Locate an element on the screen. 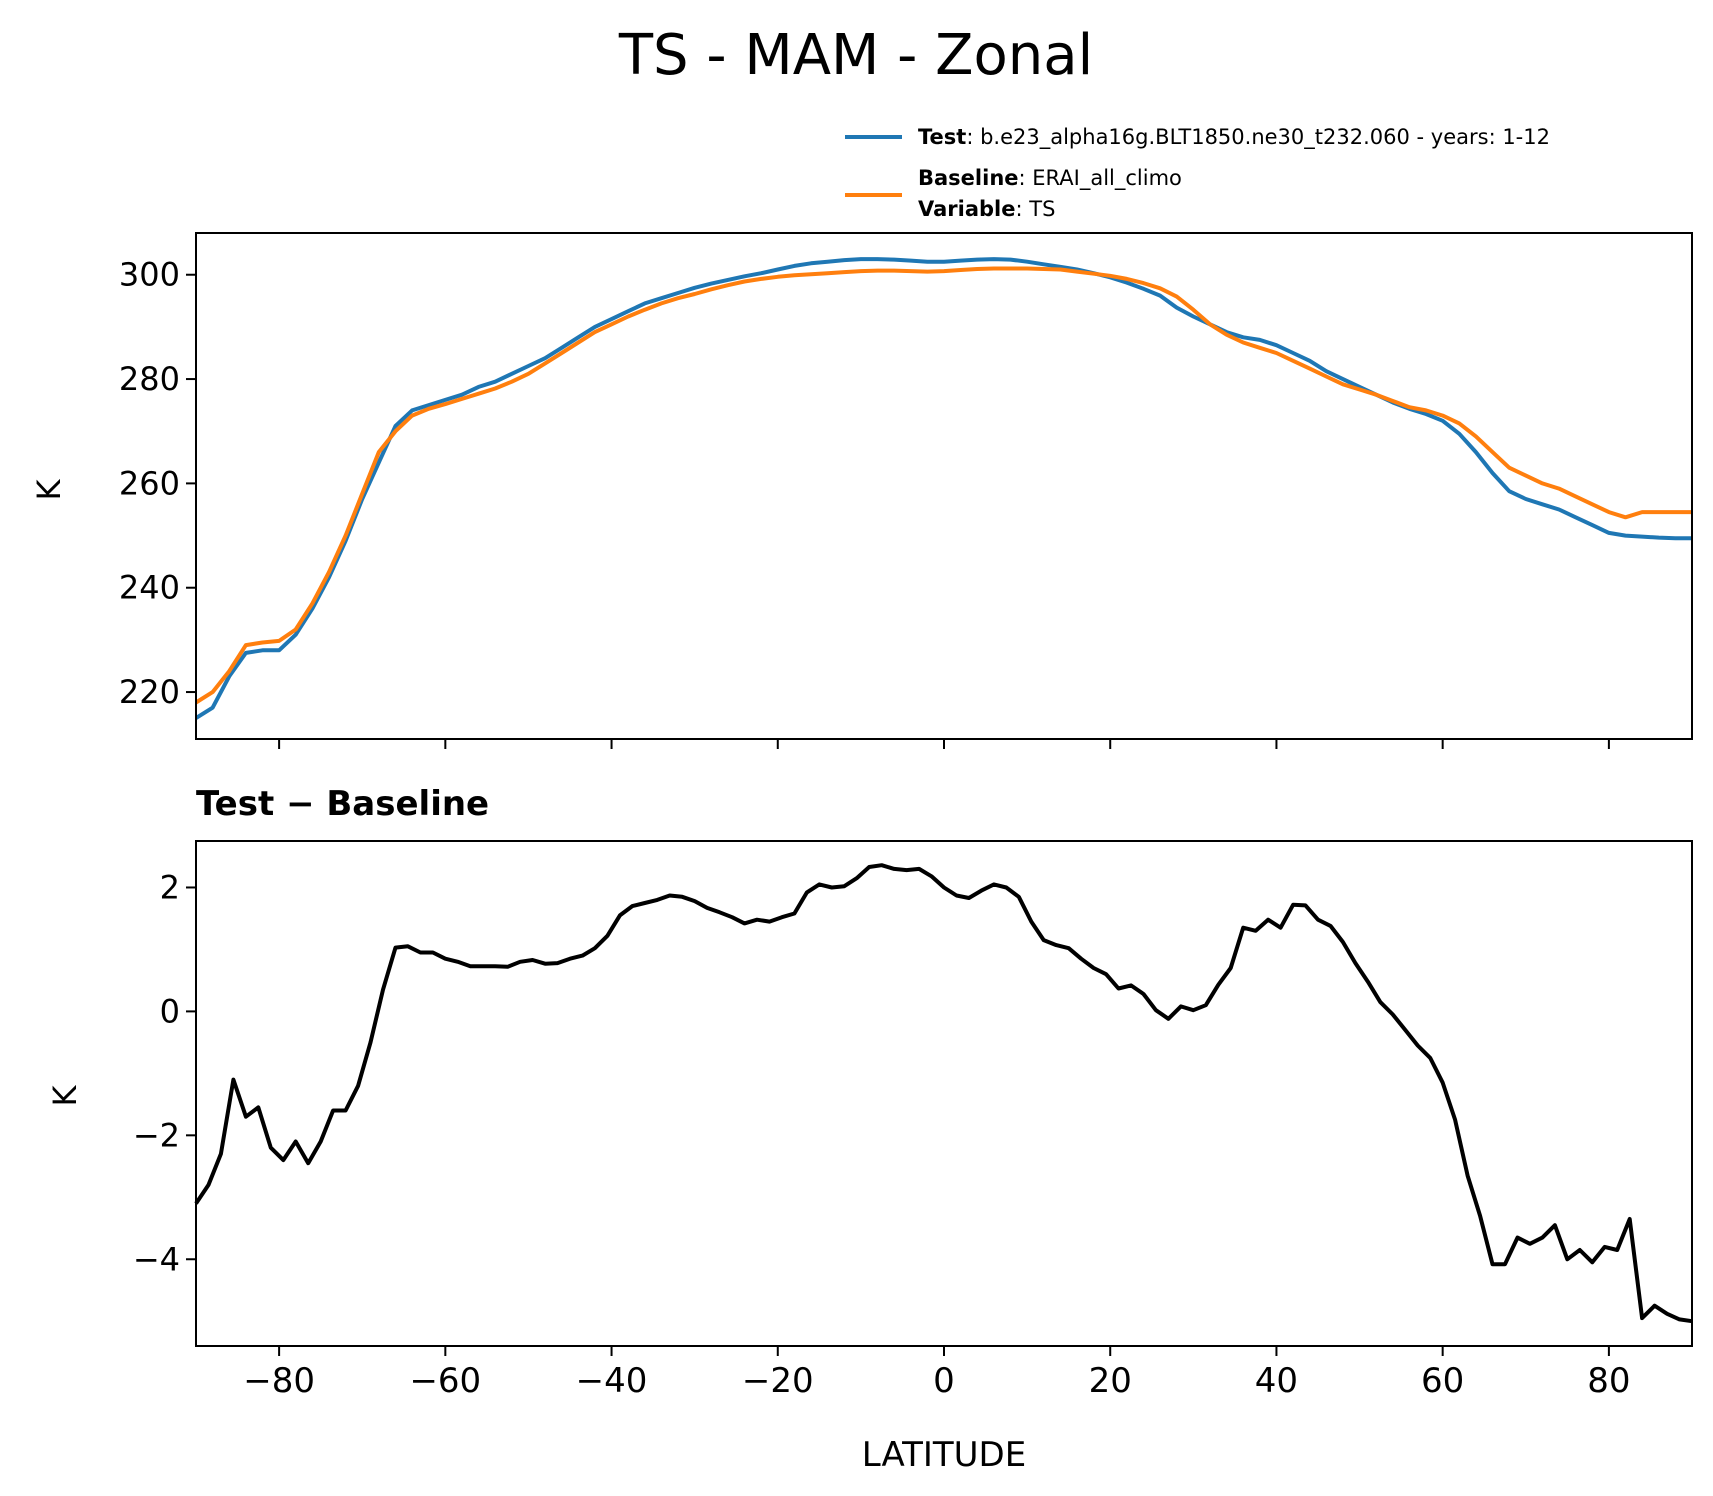  bottom-x-tick-label: 0 is located at coordinates (944, 1381).